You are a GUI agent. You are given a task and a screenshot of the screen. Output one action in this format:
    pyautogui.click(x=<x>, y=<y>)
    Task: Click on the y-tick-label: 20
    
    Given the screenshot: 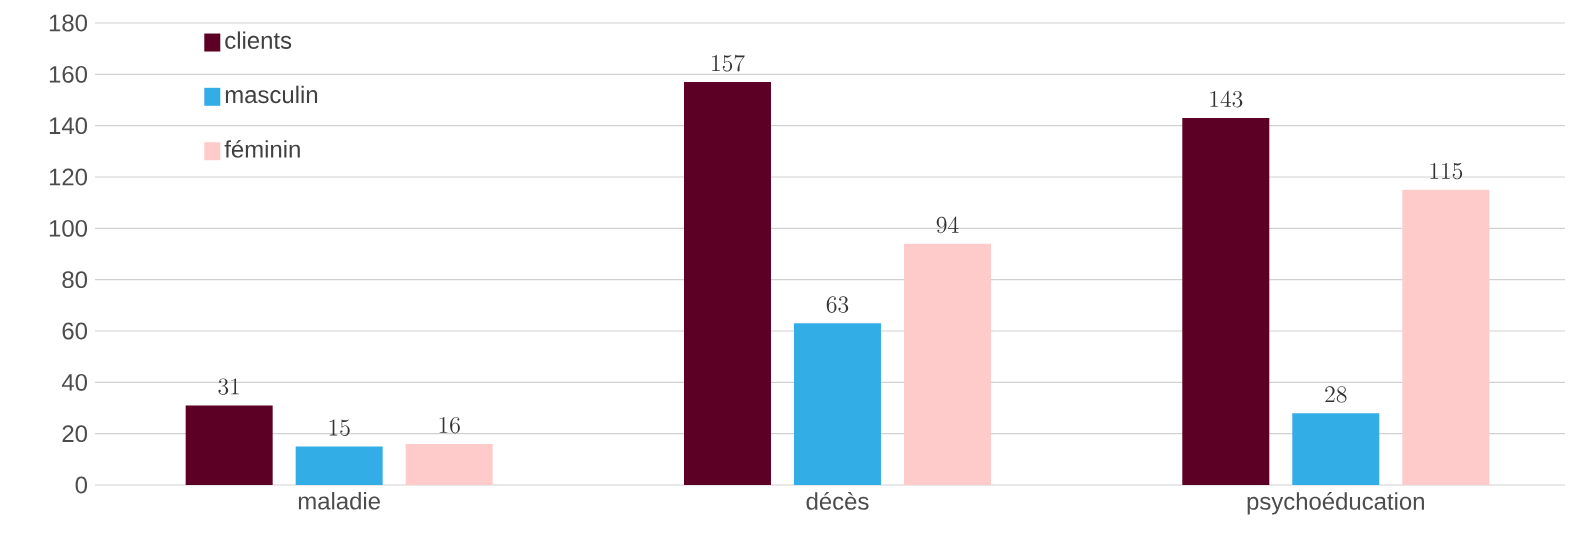 What is the action you would take?
    pyautogui.click(x=75, y=434)
    